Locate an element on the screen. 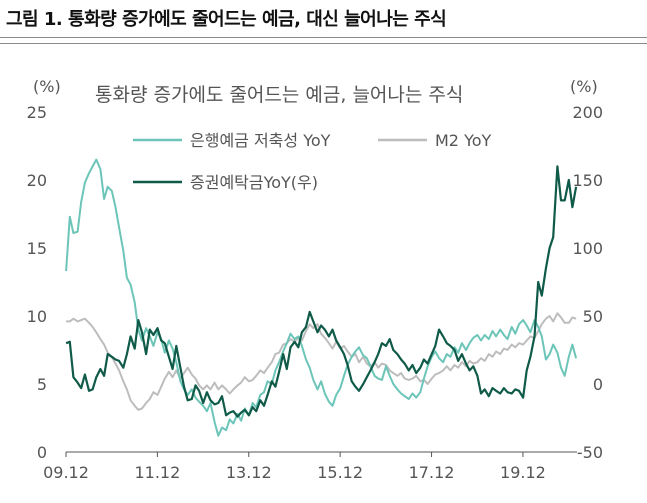 The image size is (647, 503). left-tick-label: 15 is located at coordinates (37, 248).